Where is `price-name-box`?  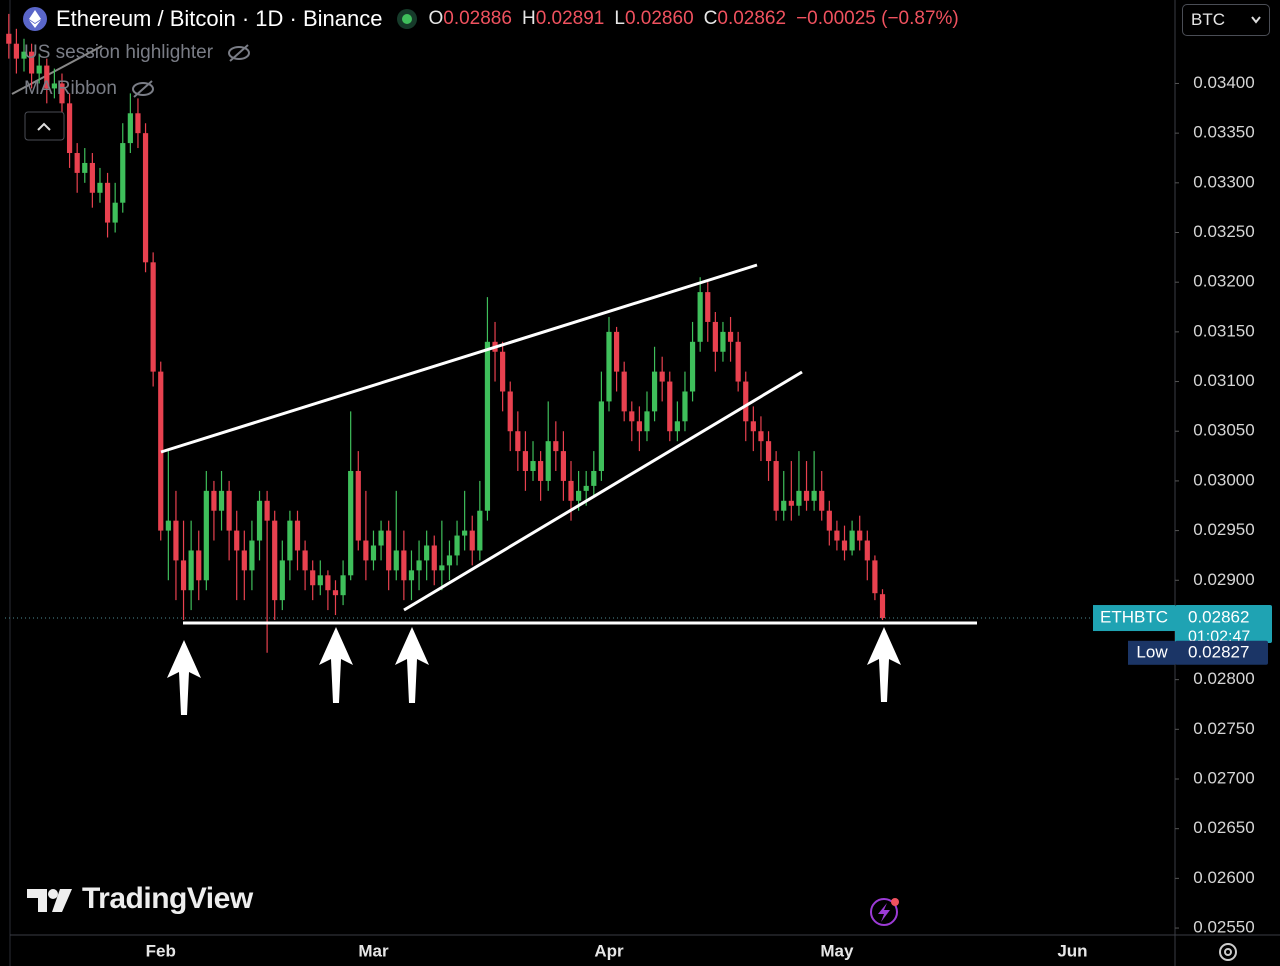
price-name-box is located at coordinates (1151, 652).